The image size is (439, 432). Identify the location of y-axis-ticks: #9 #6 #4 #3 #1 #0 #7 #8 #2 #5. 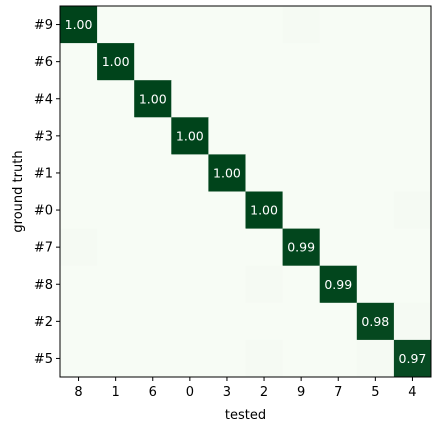
(47, 192).